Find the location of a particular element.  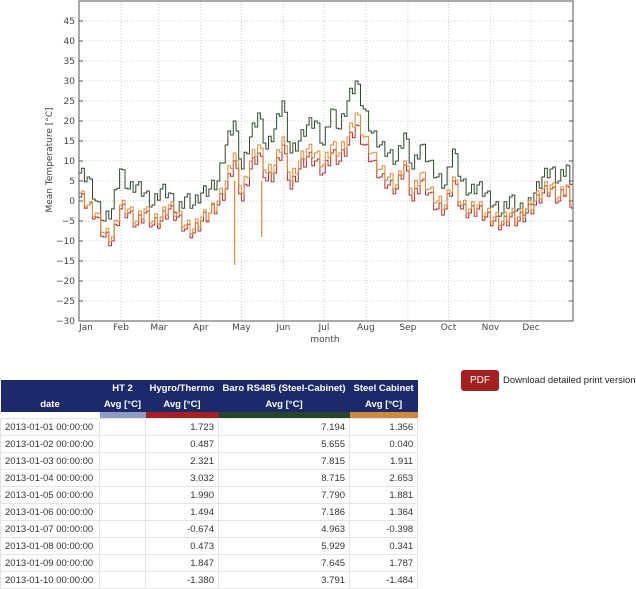

value-cell: 7.645 is located at coordinates (284, 563).